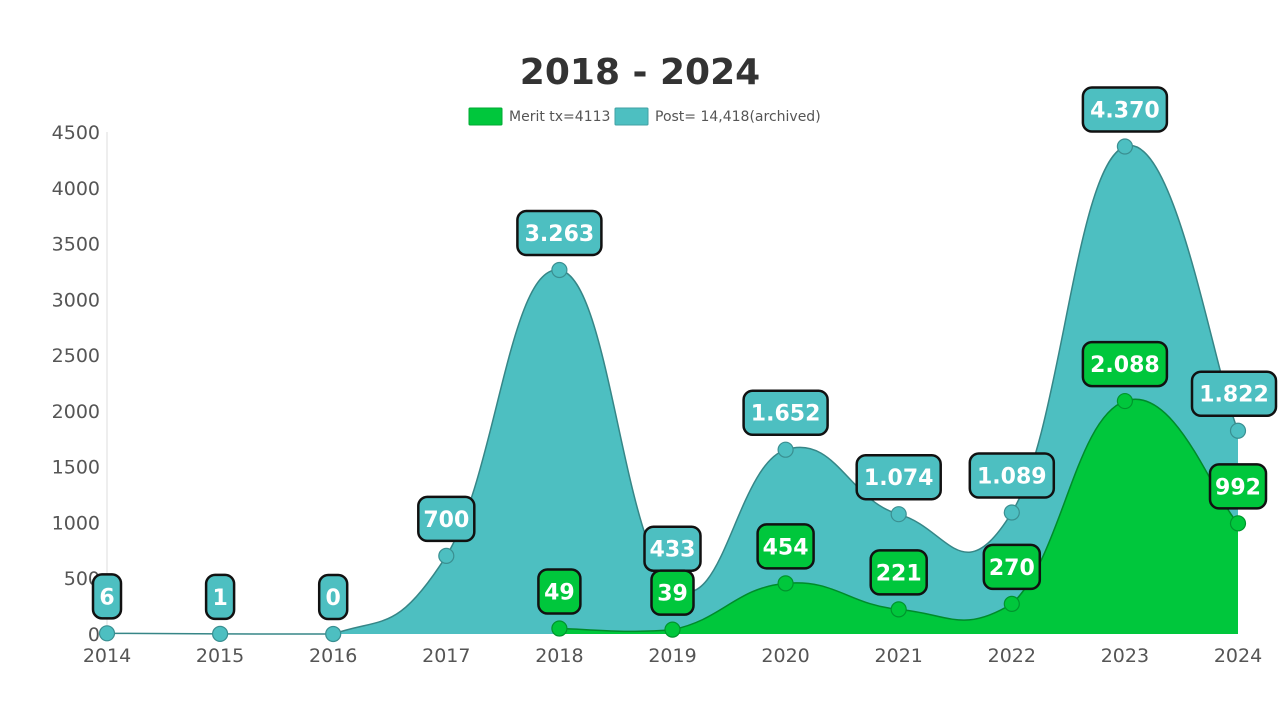 This screenshot has width=1280, height=720. Describe the element at coordinates (333, 656) in the screenshot. I see `x-tick-label: 2016` at that location.